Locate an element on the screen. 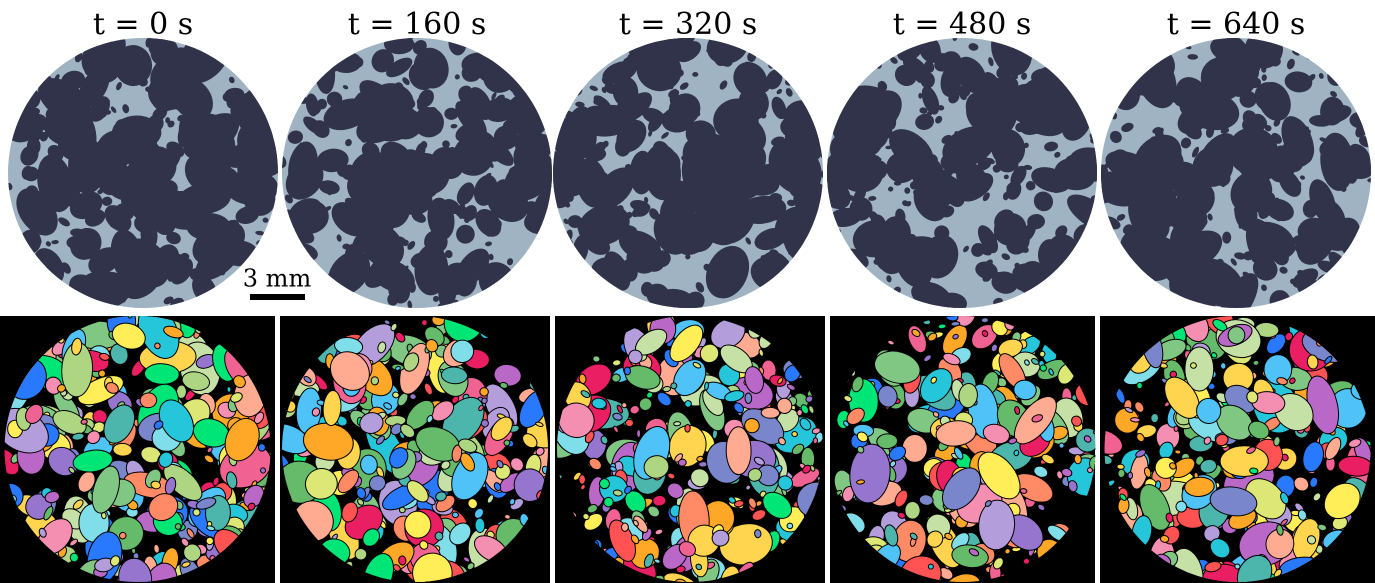 Image resolution: width=1375 pixels, height=583 pixels. bubbles is located at coordinates (1236, 173).